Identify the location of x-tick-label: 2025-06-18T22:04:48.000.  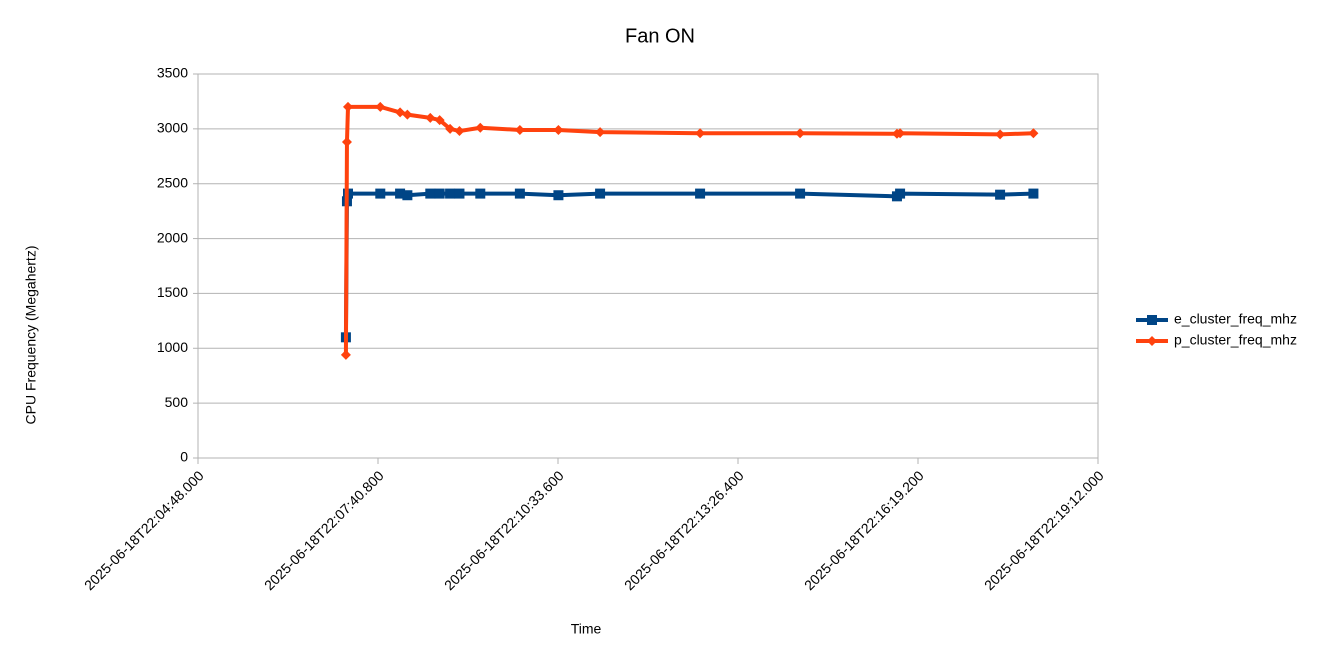
(144, 530).